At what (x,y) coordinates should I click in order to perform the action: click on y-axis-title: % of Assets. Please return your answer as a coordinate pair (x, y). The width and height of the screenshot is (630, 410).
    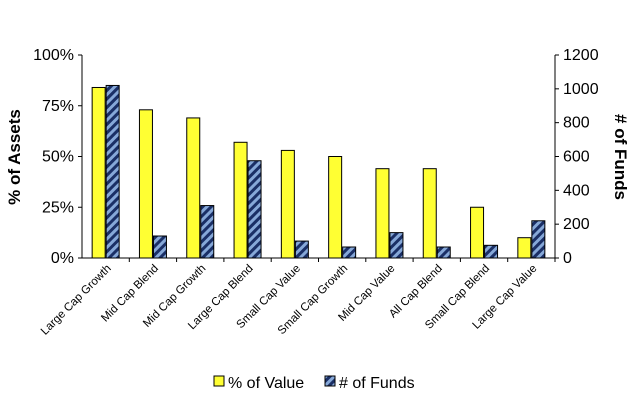
    Looking at the image, I should click on (14, 157).